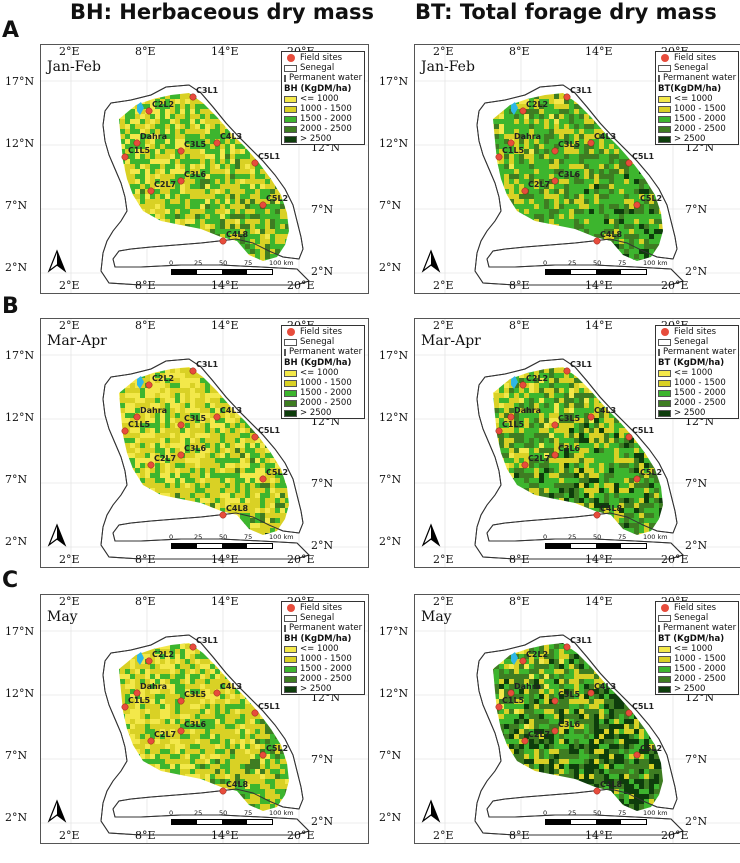 This screenshot has width=740, height=863. What do you see at coordinates (163, 104) in the screenshot?
I see `field-site-label: C2L2` at bounding box center [163, 104].